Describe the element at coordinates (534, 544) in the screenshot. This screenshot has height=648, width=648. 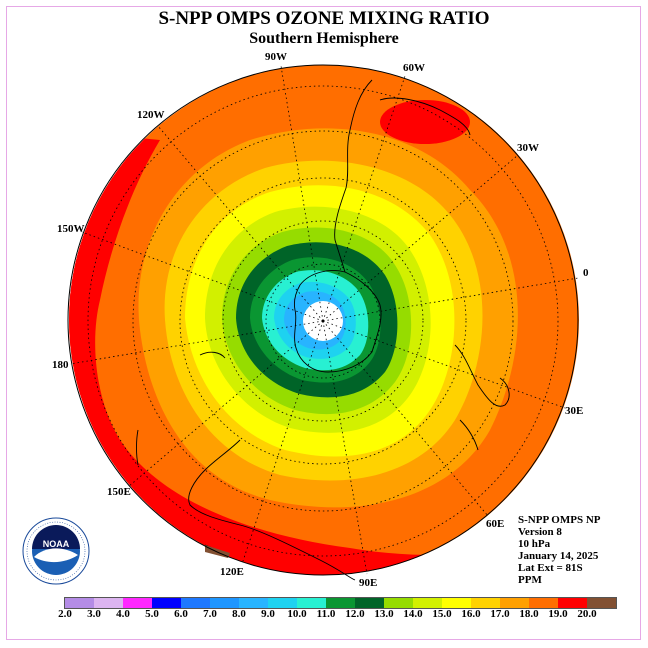
I see `info-pressure: 10 hPa` at that location.